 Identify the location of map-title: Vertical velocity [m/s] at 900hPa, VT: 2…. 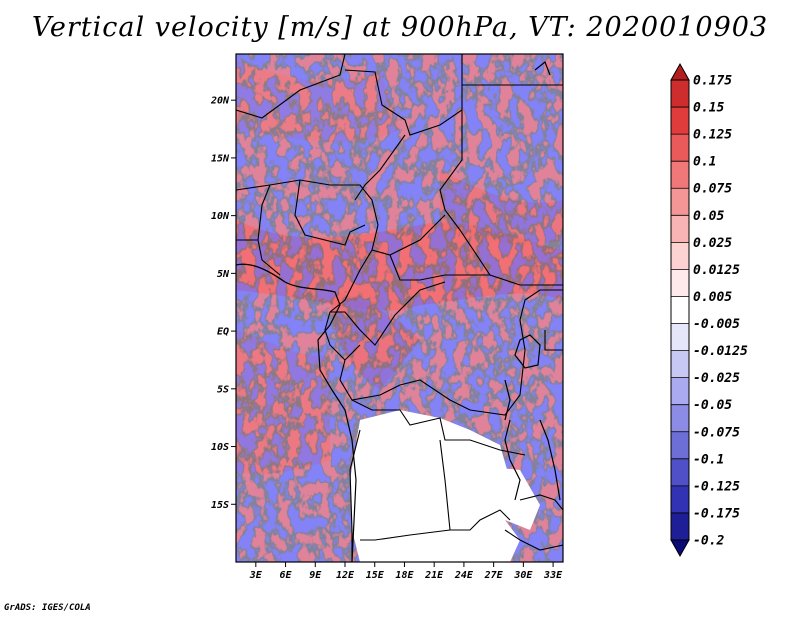
(400, 27).